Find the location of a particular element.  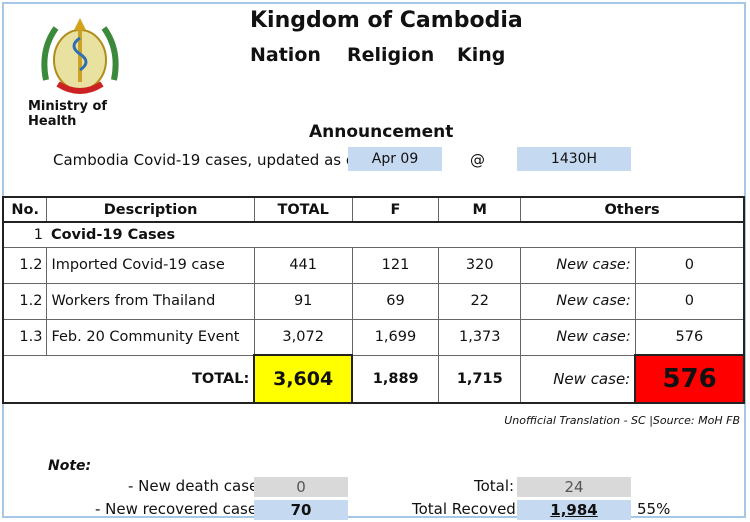

col-male: M is located at coordinates (480, 209).